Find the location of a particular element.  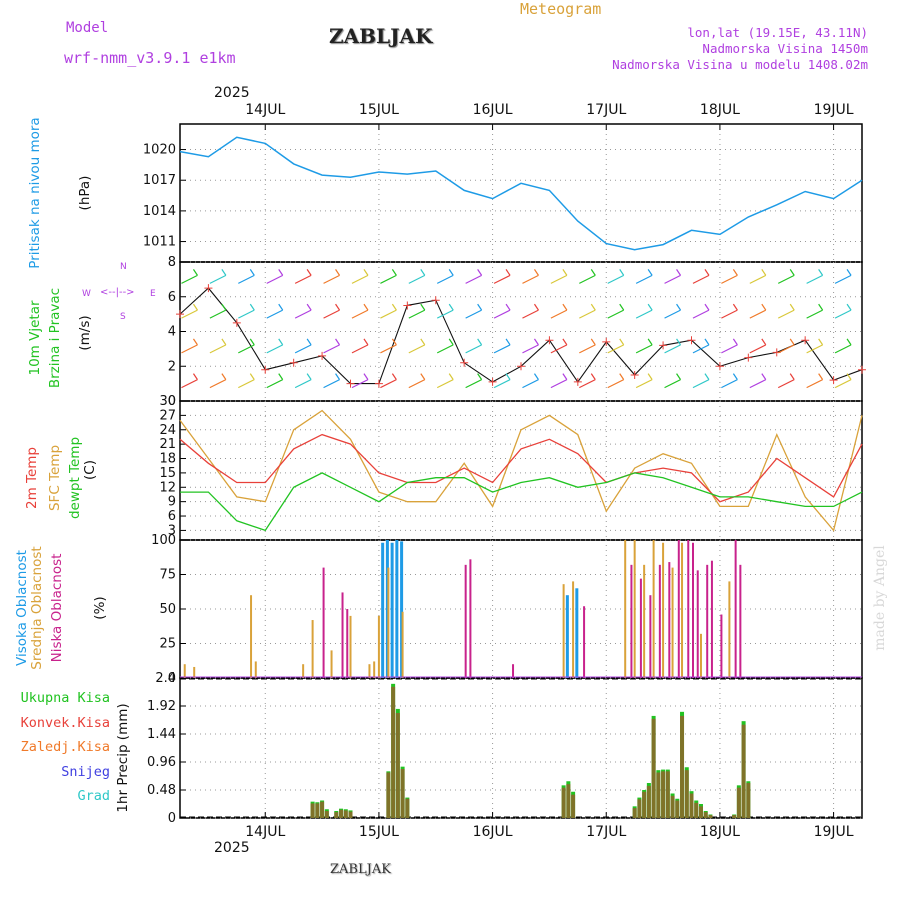

x-day-label-bottom: 16JUL is located at coordinates (493, 832).